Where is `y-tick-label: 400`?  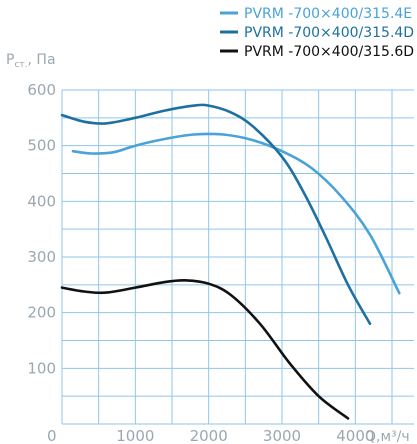 y-tick-label: 400 is located at coordinates (41, 201).